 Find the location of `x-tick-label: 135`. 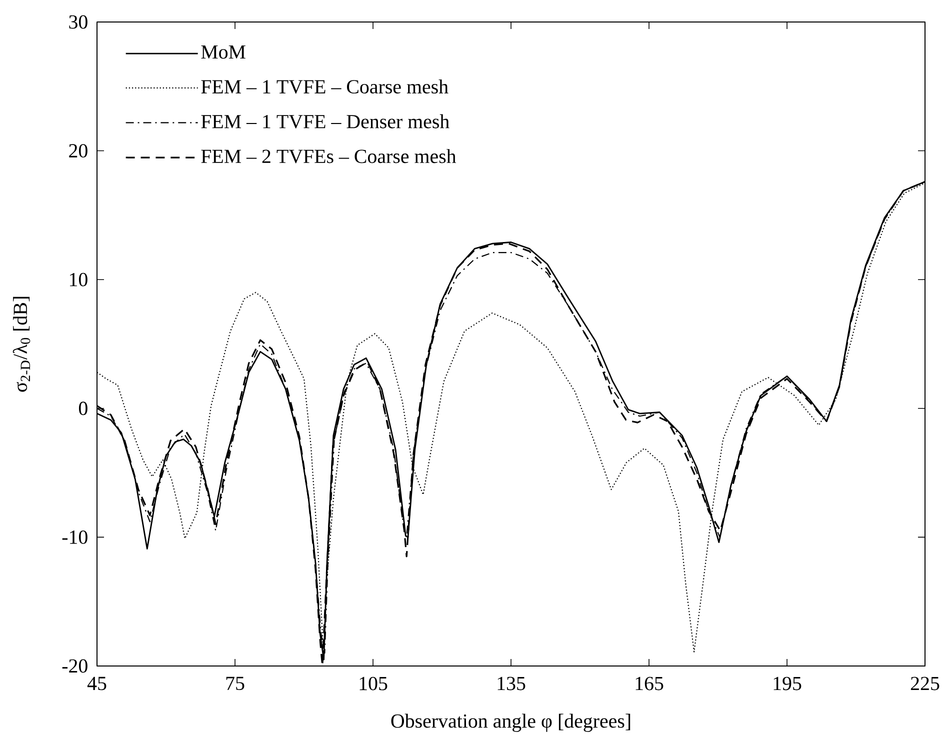

x-tick-label: 135 is located at coordinates (512, 683).